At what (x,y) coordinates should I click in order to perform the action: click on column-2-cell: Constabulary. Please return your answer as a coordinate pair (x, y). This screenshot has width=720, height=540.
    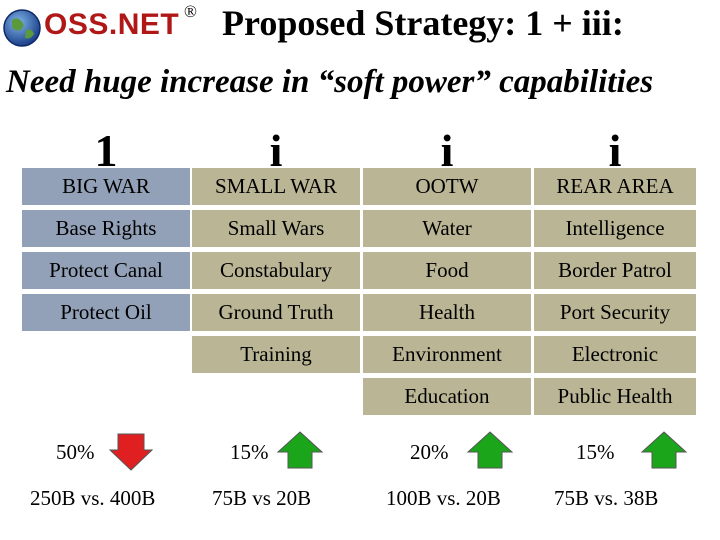
    Looking at the image, I should click on (276, 270).